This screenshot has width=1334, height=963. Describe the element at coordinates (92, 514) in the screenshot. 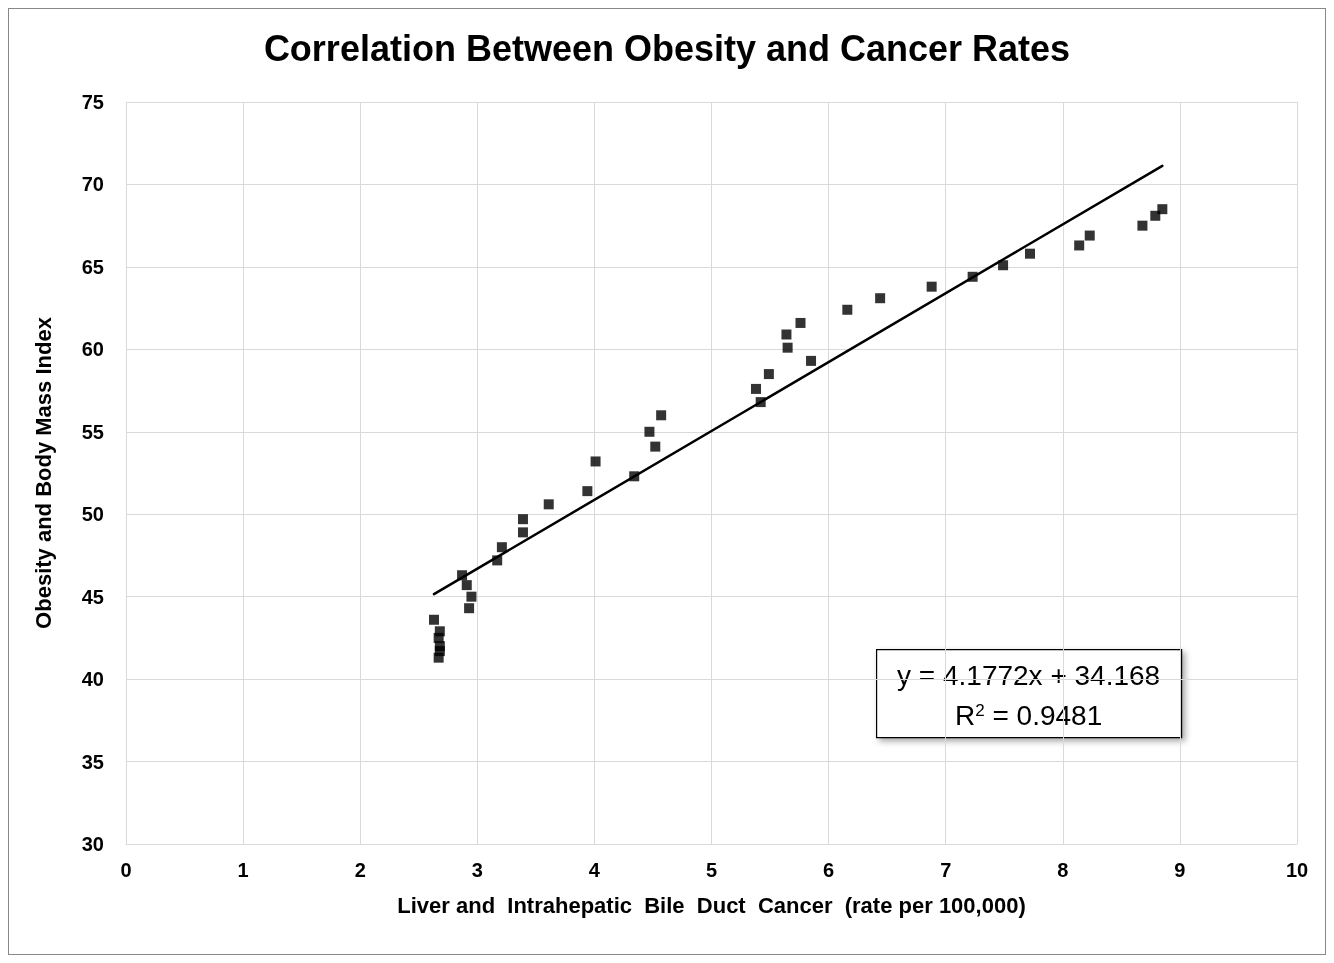

I see `y-tick-label: 50` at that location.